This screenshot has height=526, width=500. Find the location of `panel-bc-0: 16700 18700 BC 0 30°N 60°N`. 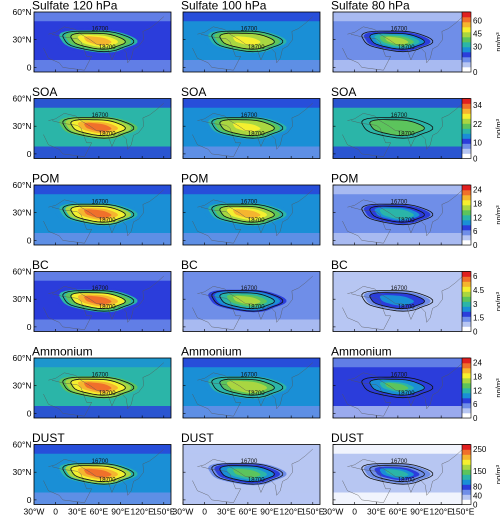

panel-bc-0: 16700 18700 BC 0 30°N 60°N is located at coordinates (92, 295).